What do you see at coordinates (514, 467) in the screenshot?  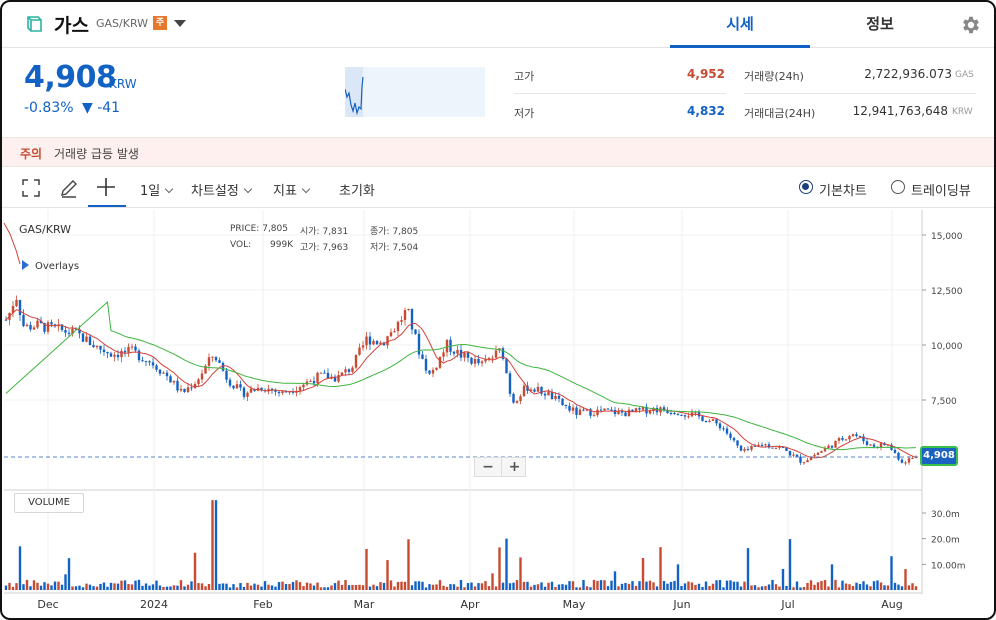 I see `zoom-in-button: +` at bounding box center [514, 467].